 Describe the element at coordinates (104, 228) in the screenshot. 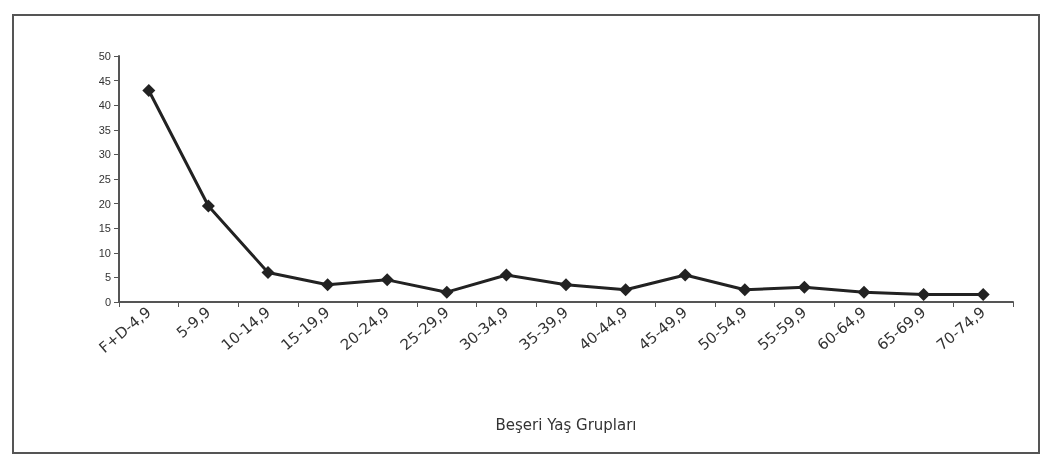

I see `y-tick-label: 15` at that location.